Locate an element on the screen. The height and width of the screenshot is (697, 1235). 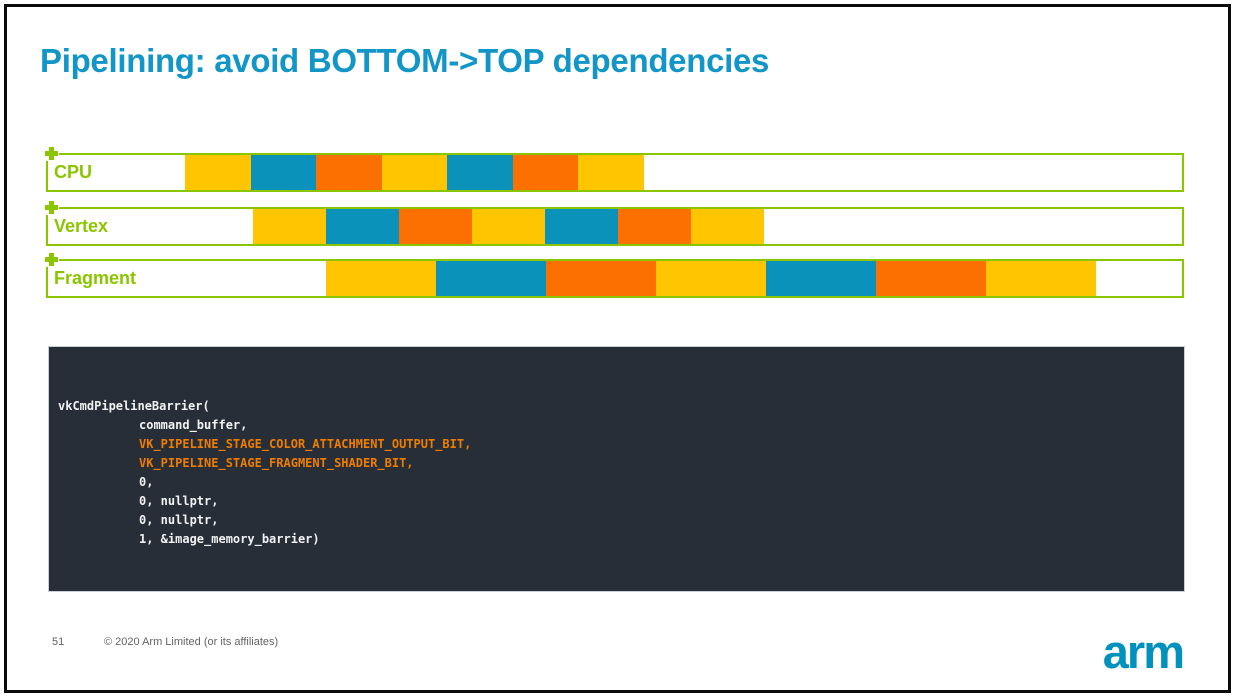
code-line: command_buffer, is located at coordinates (193, 425).